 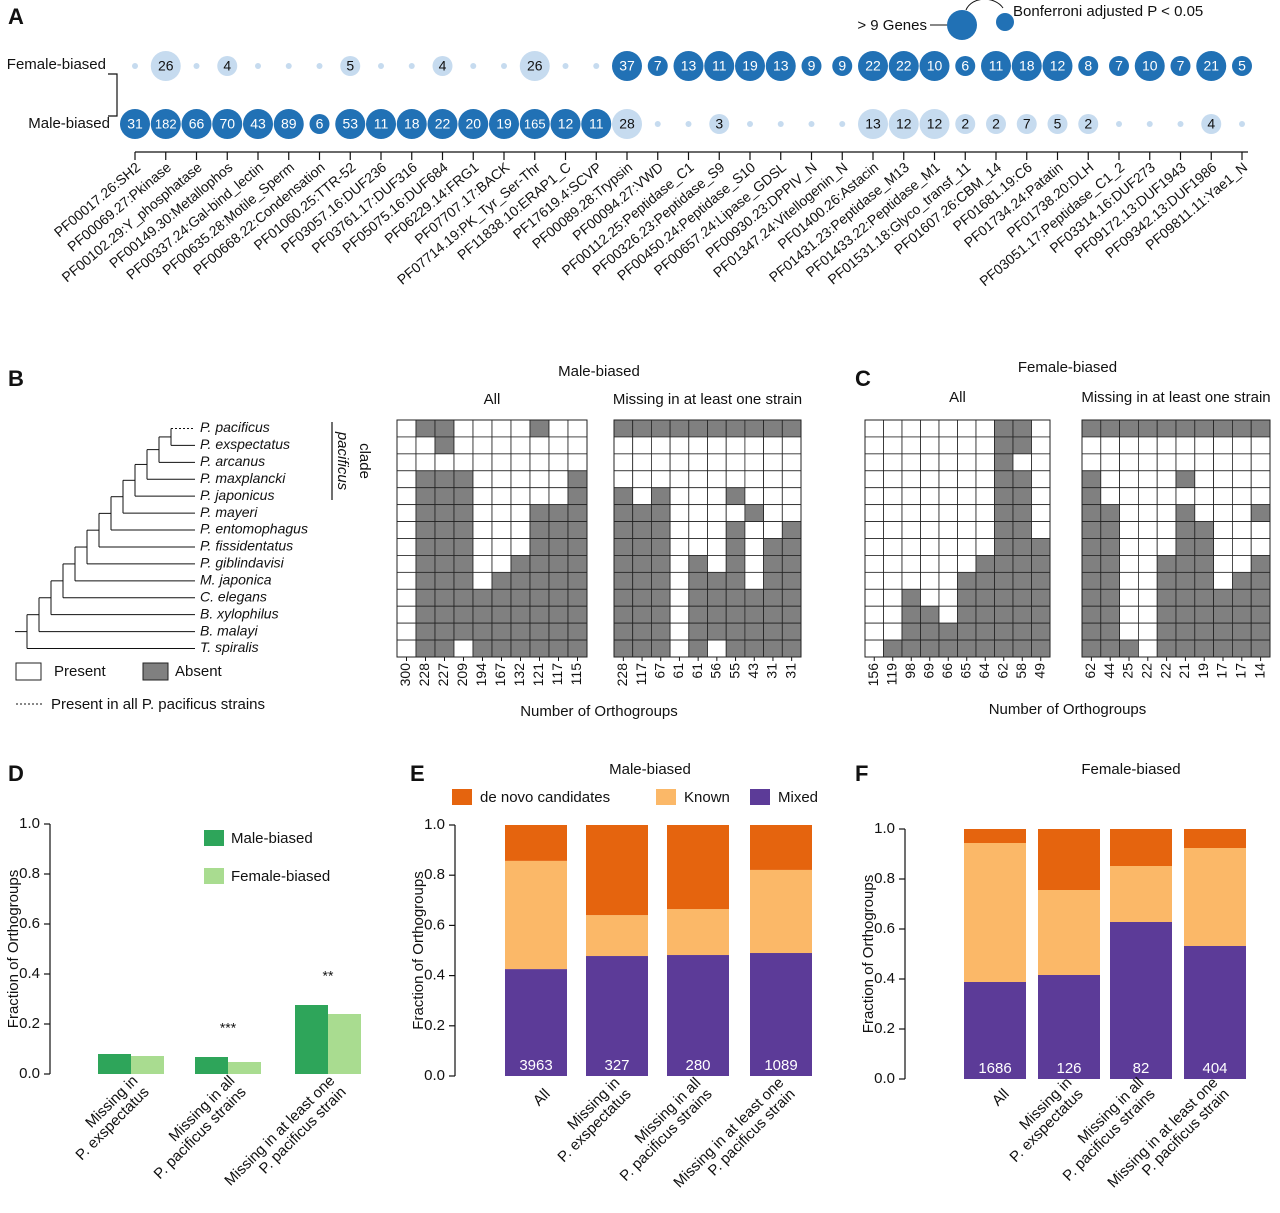 What do you see at coordinates (928, 671) in the screenshot?
I see `count-label: 69` at bounding box center [928, 671].